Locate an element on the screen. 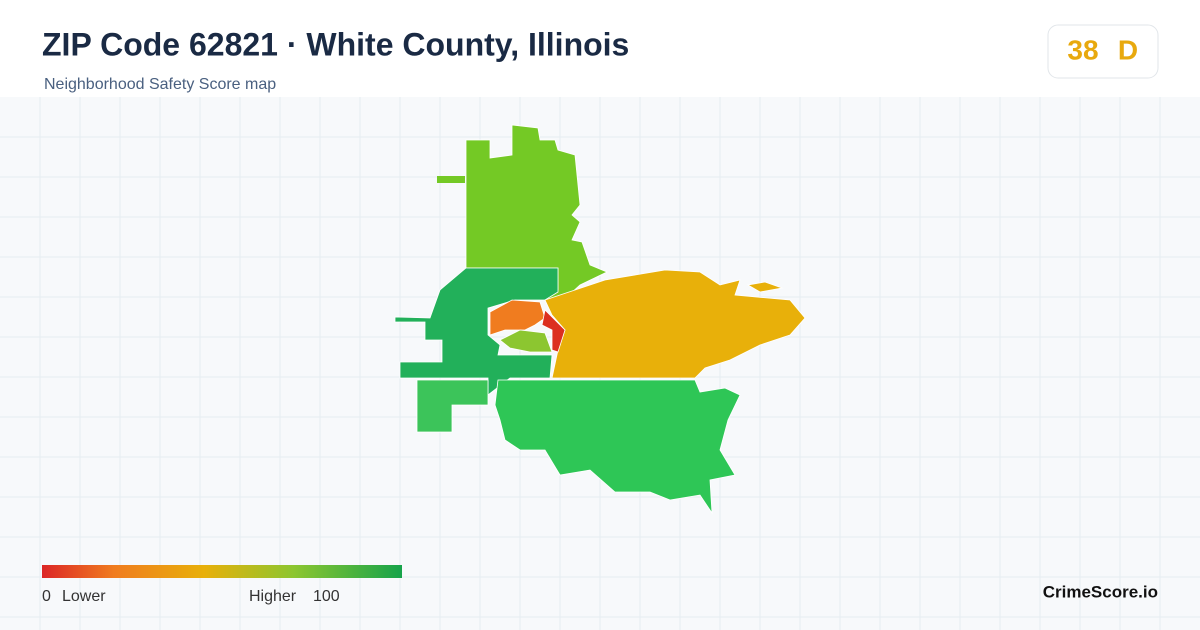  legend-max: 100 is located at coordinates (326, 596).